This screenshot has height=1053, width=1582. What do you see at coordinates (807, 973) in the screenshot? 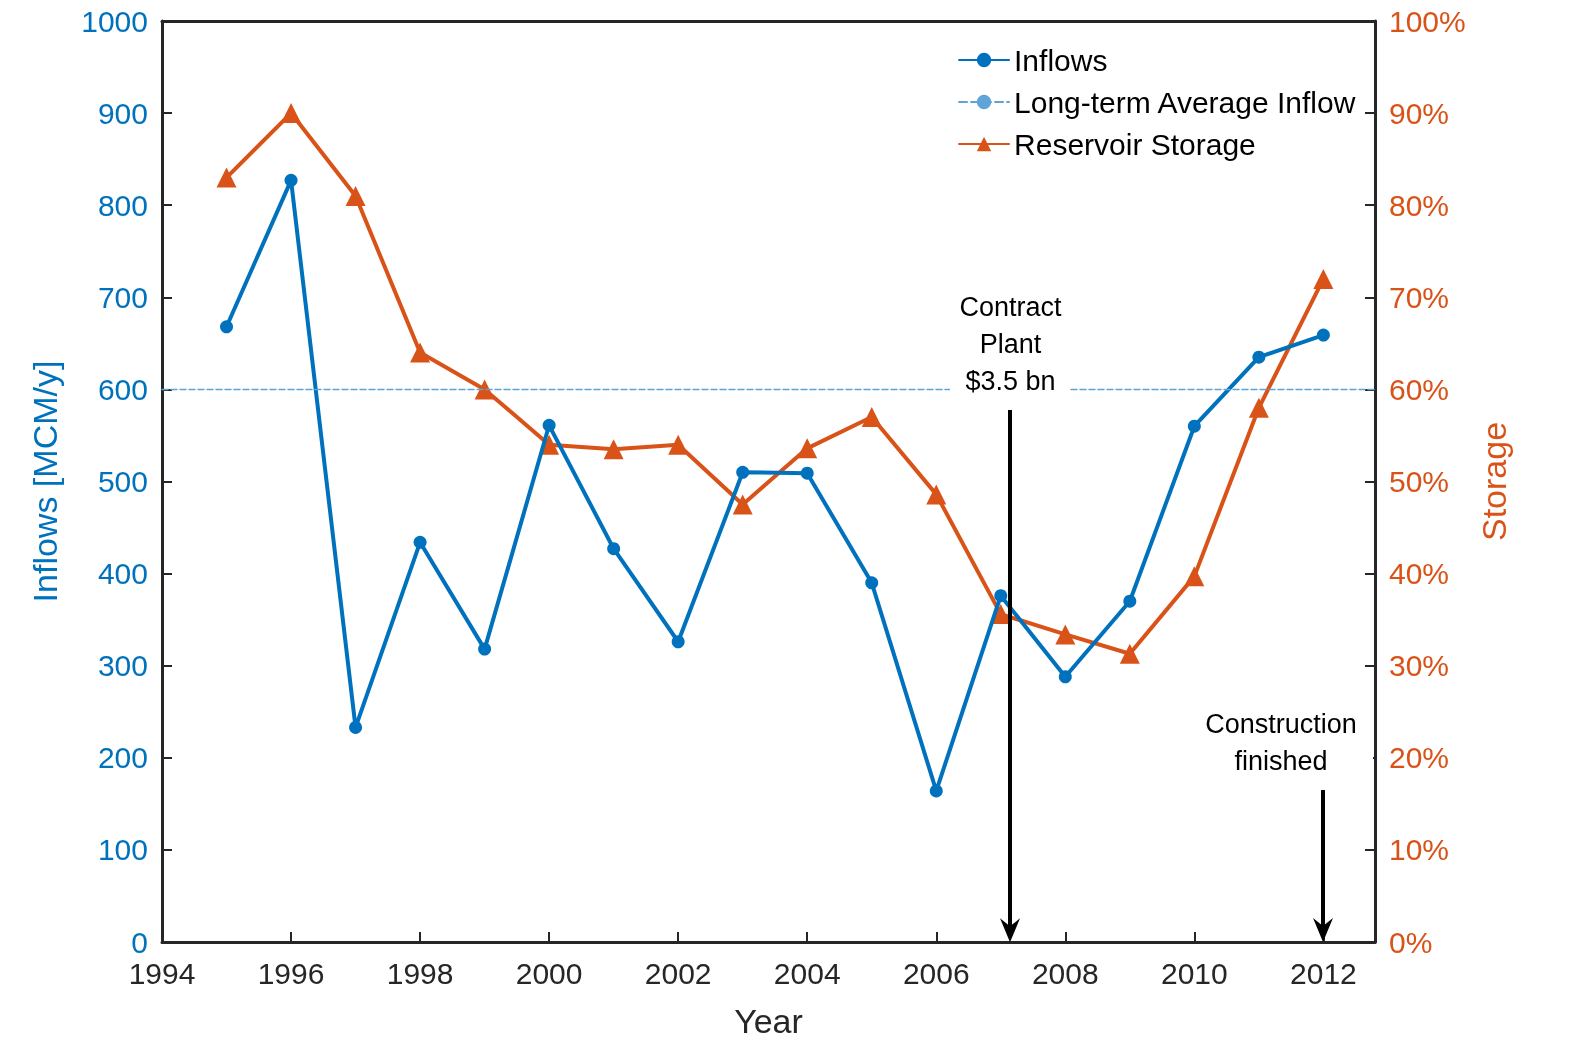
I see `x-tick-label: 2004` at bounding box center [807, 973].